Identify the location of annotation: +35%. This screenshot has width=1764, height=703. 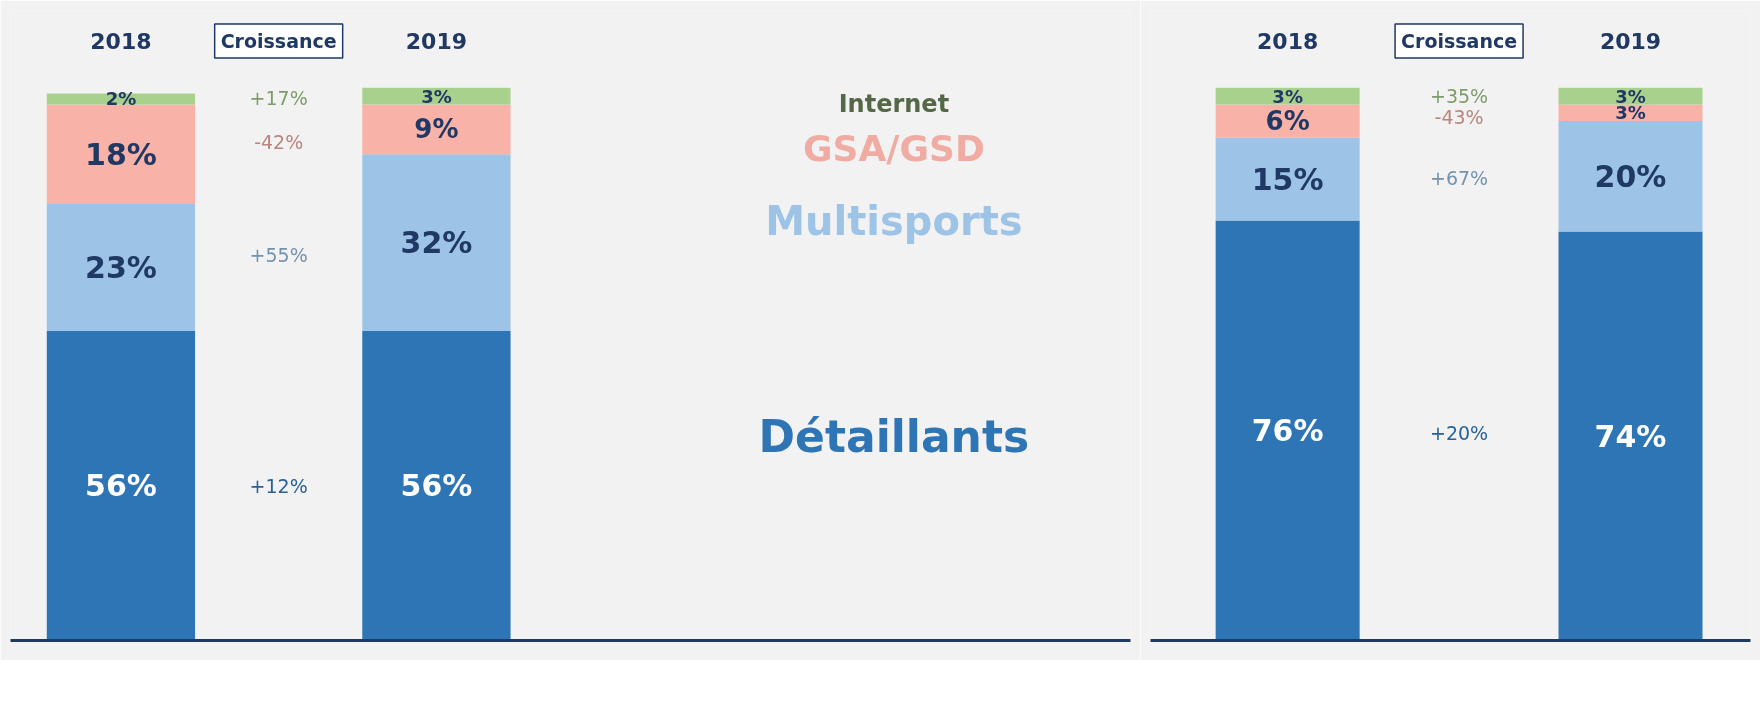
(1459, 96).